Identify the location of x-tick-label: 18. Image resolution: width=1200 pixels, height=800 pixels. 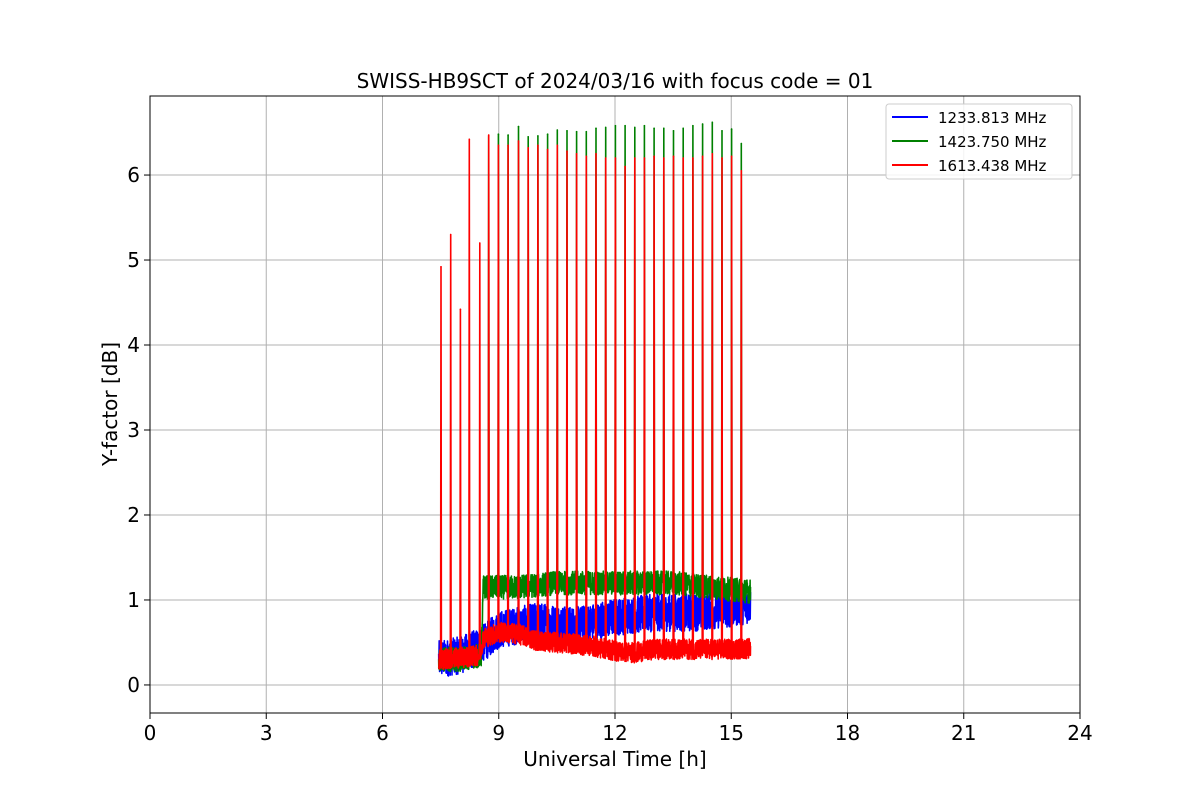
(847, 733).